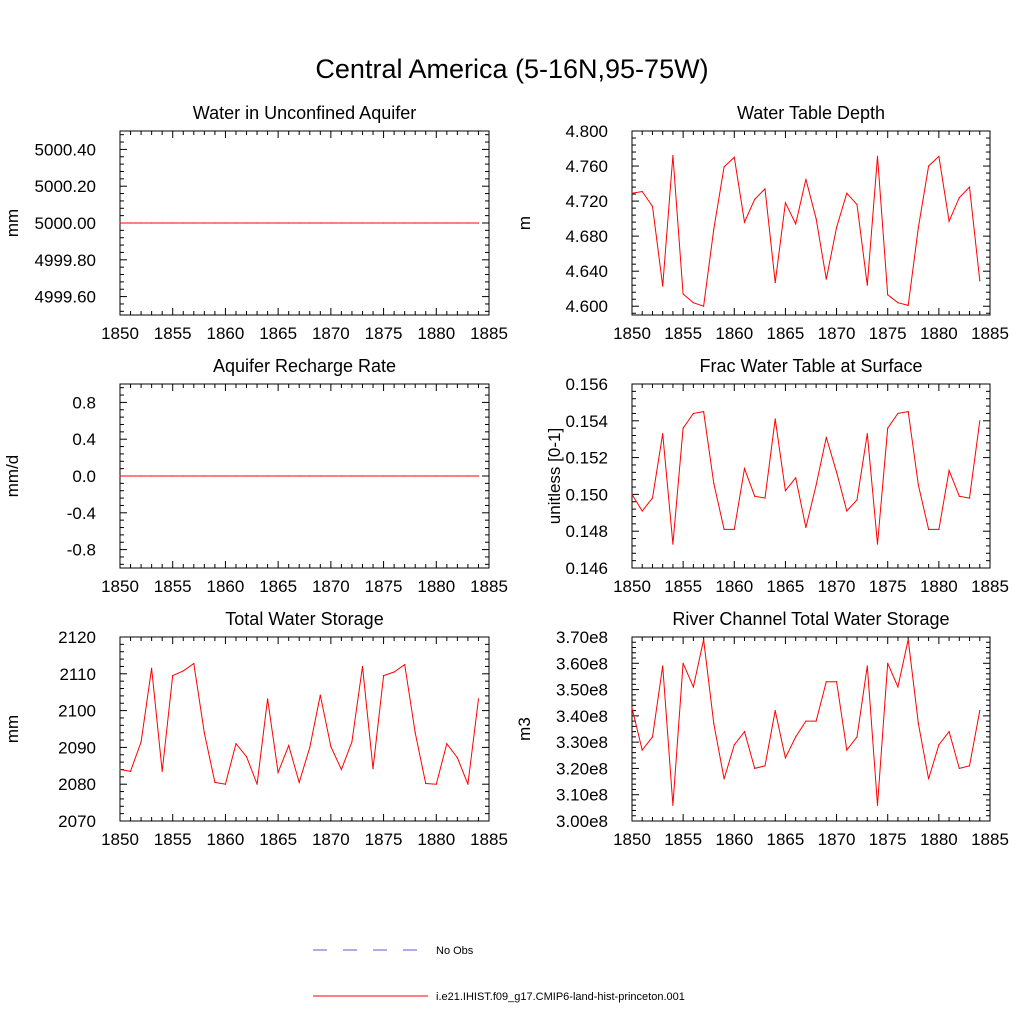 This screenshot has height=1024, width=1024. I want to click on x-tick-label: 1850, so click(120, 586).